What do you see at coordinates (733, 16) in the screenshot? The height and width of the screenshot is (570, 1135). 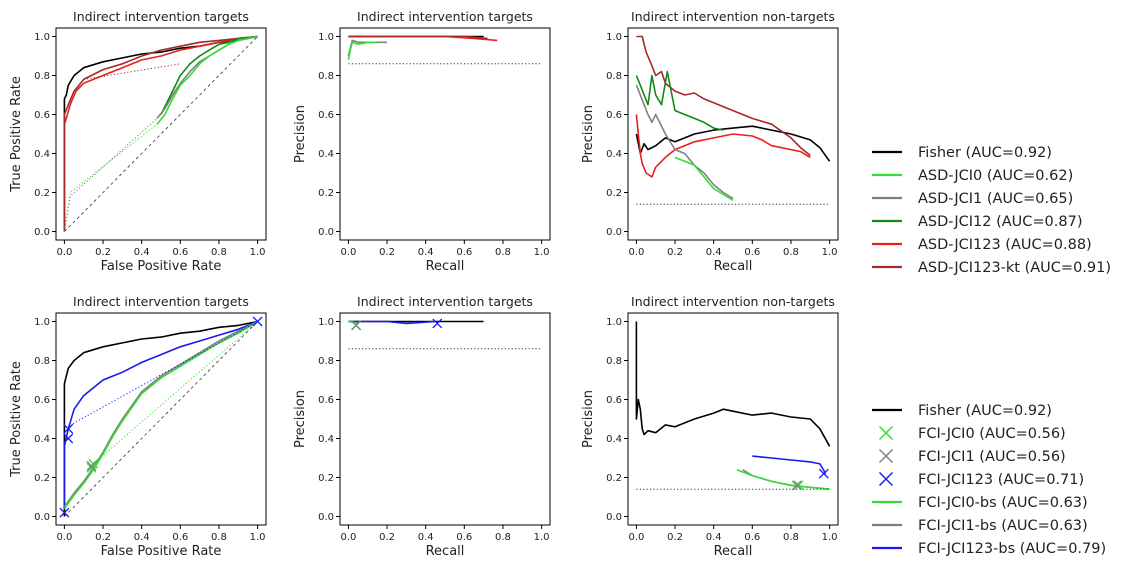 I see `chart-title: Indirect intervention non-targets` at bounding box center [733, 16].